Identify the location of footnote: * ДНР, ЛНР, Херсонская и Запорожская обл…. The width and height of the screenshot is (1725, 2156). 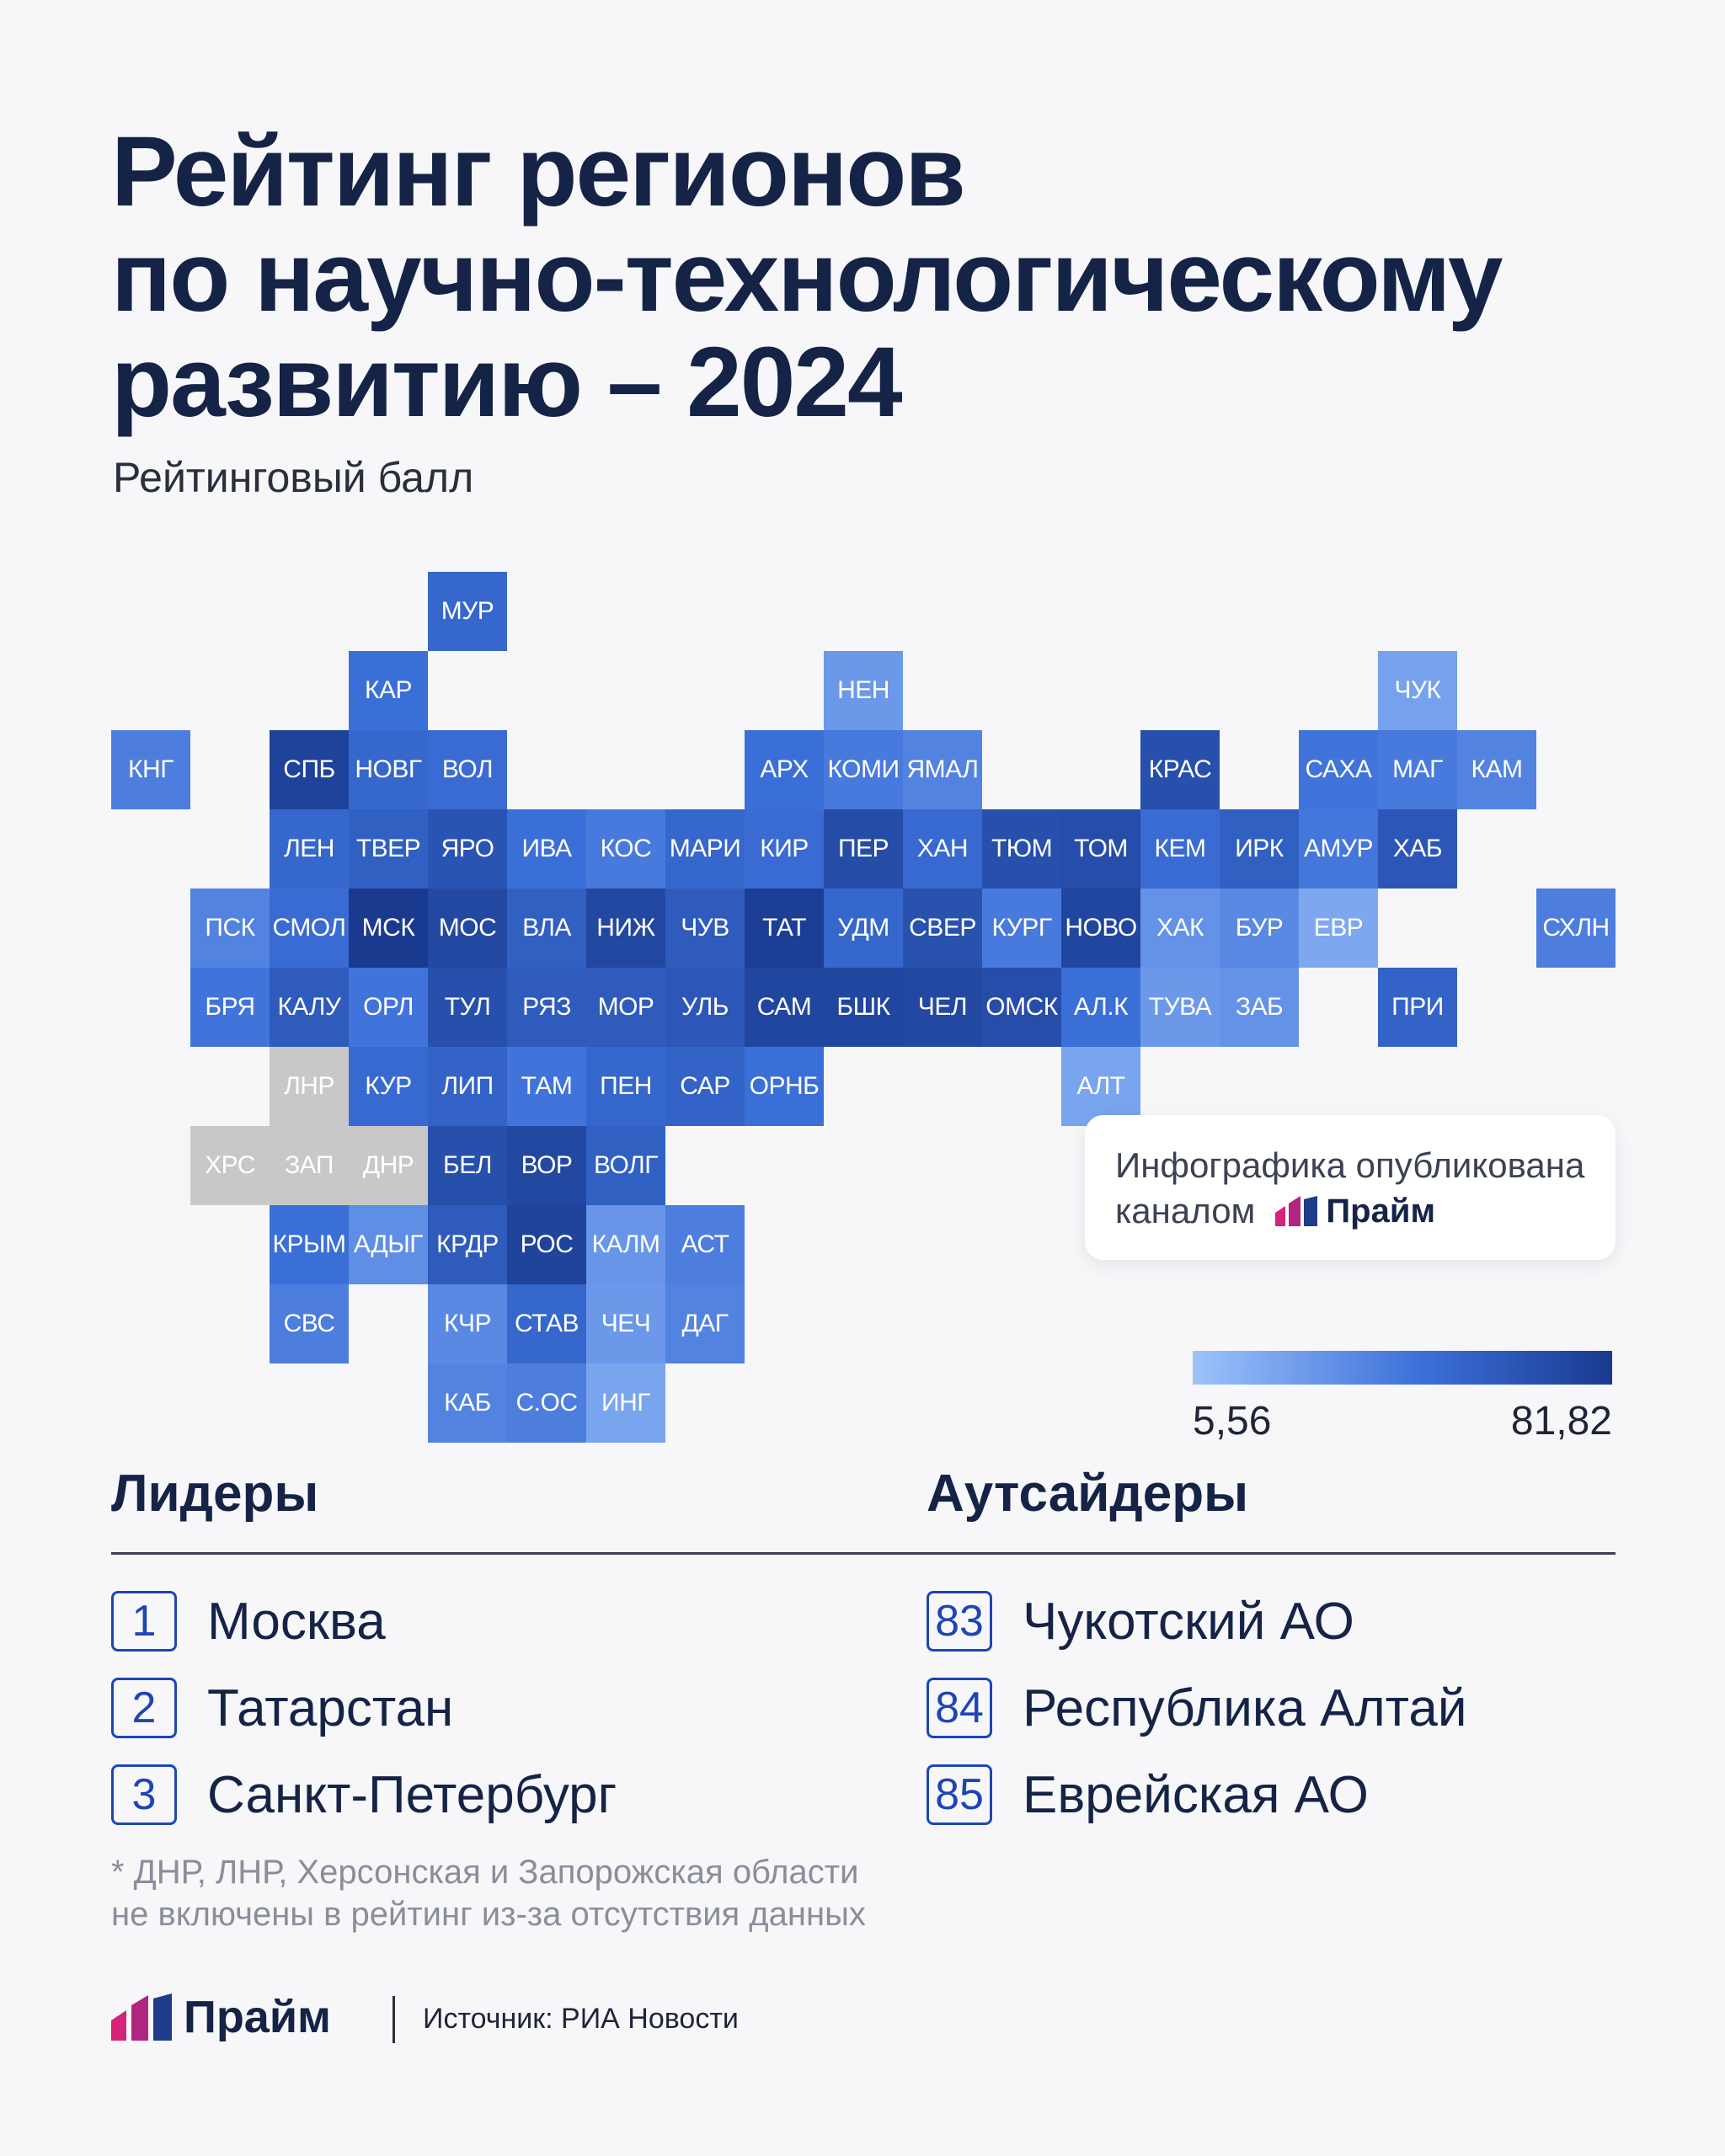
(488, 1893).